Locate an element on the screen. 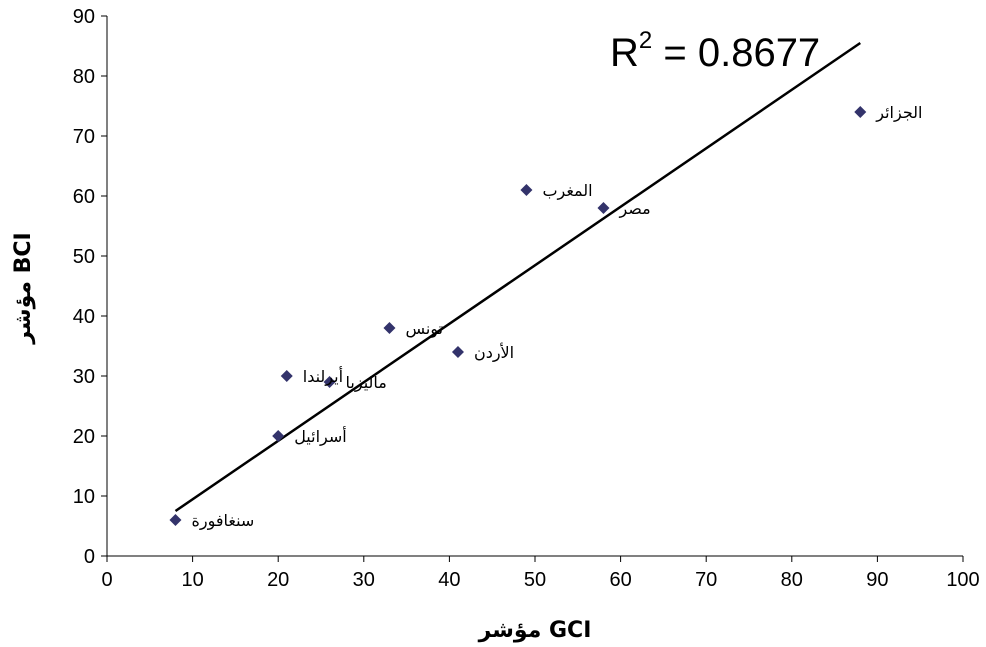  point-label: تونس is located at coordinates (424, 329).